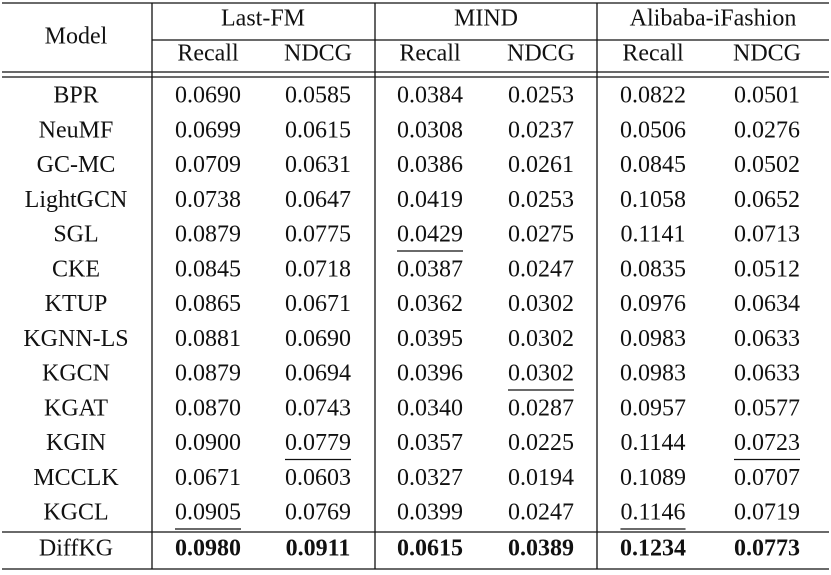  Describe the element at coordinates (430, 374) in the screenshot. I see `metric-value: 0.0396` at that location.